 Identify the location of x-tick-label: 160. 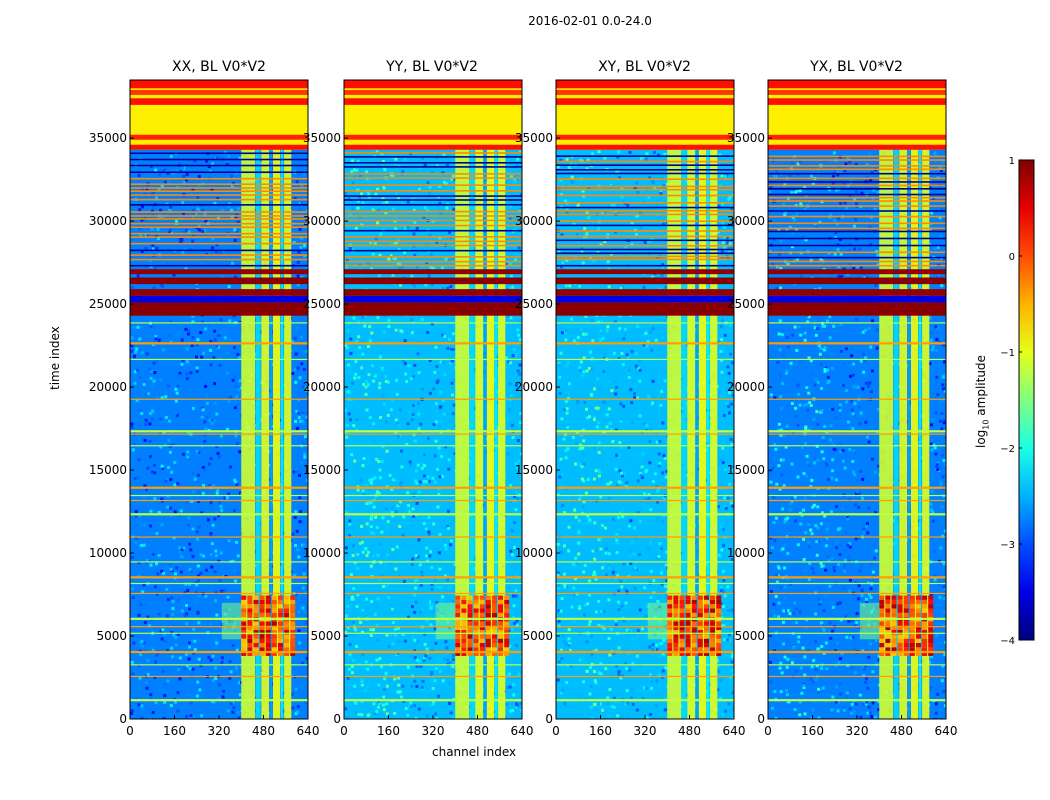
(174, 731).